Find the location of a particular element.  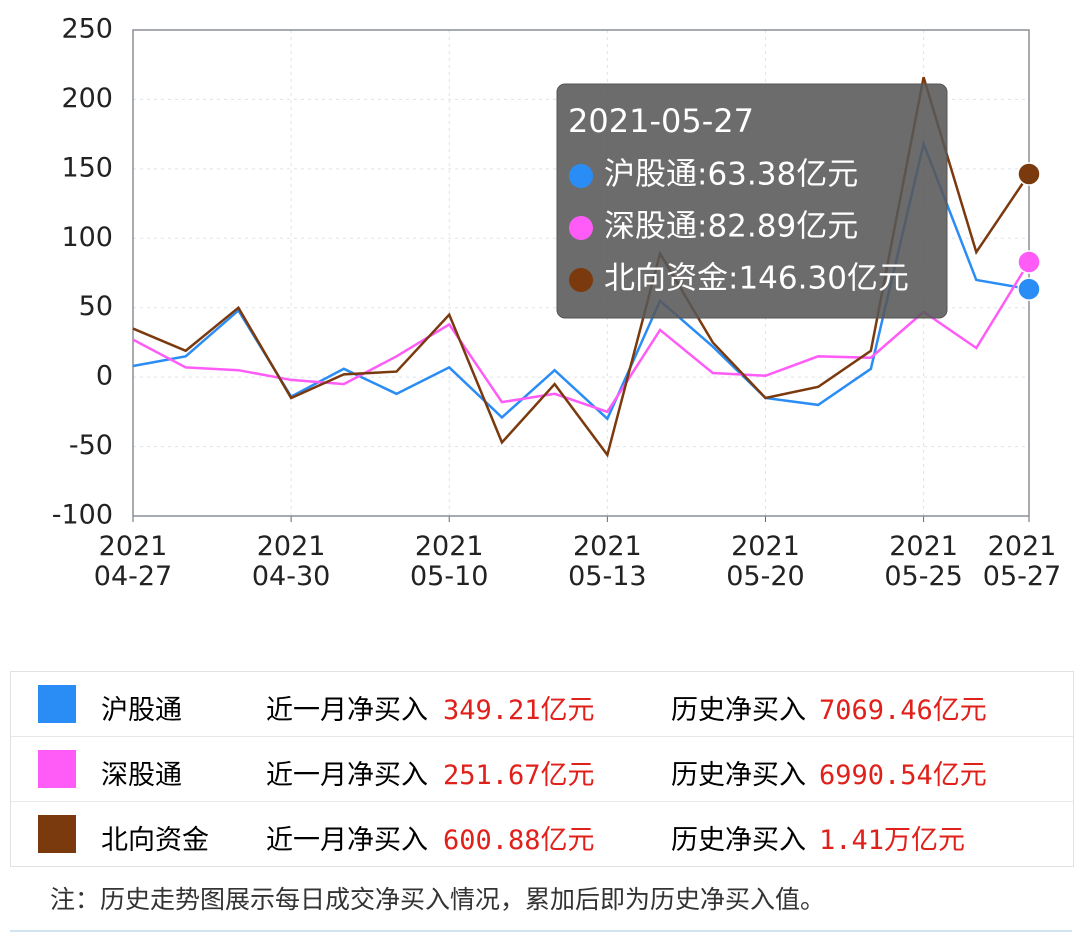

note: 注：历史走势图展示每日成交净买入情况，累加后即为历史净买入值。 is located at coordinates (438, 899).